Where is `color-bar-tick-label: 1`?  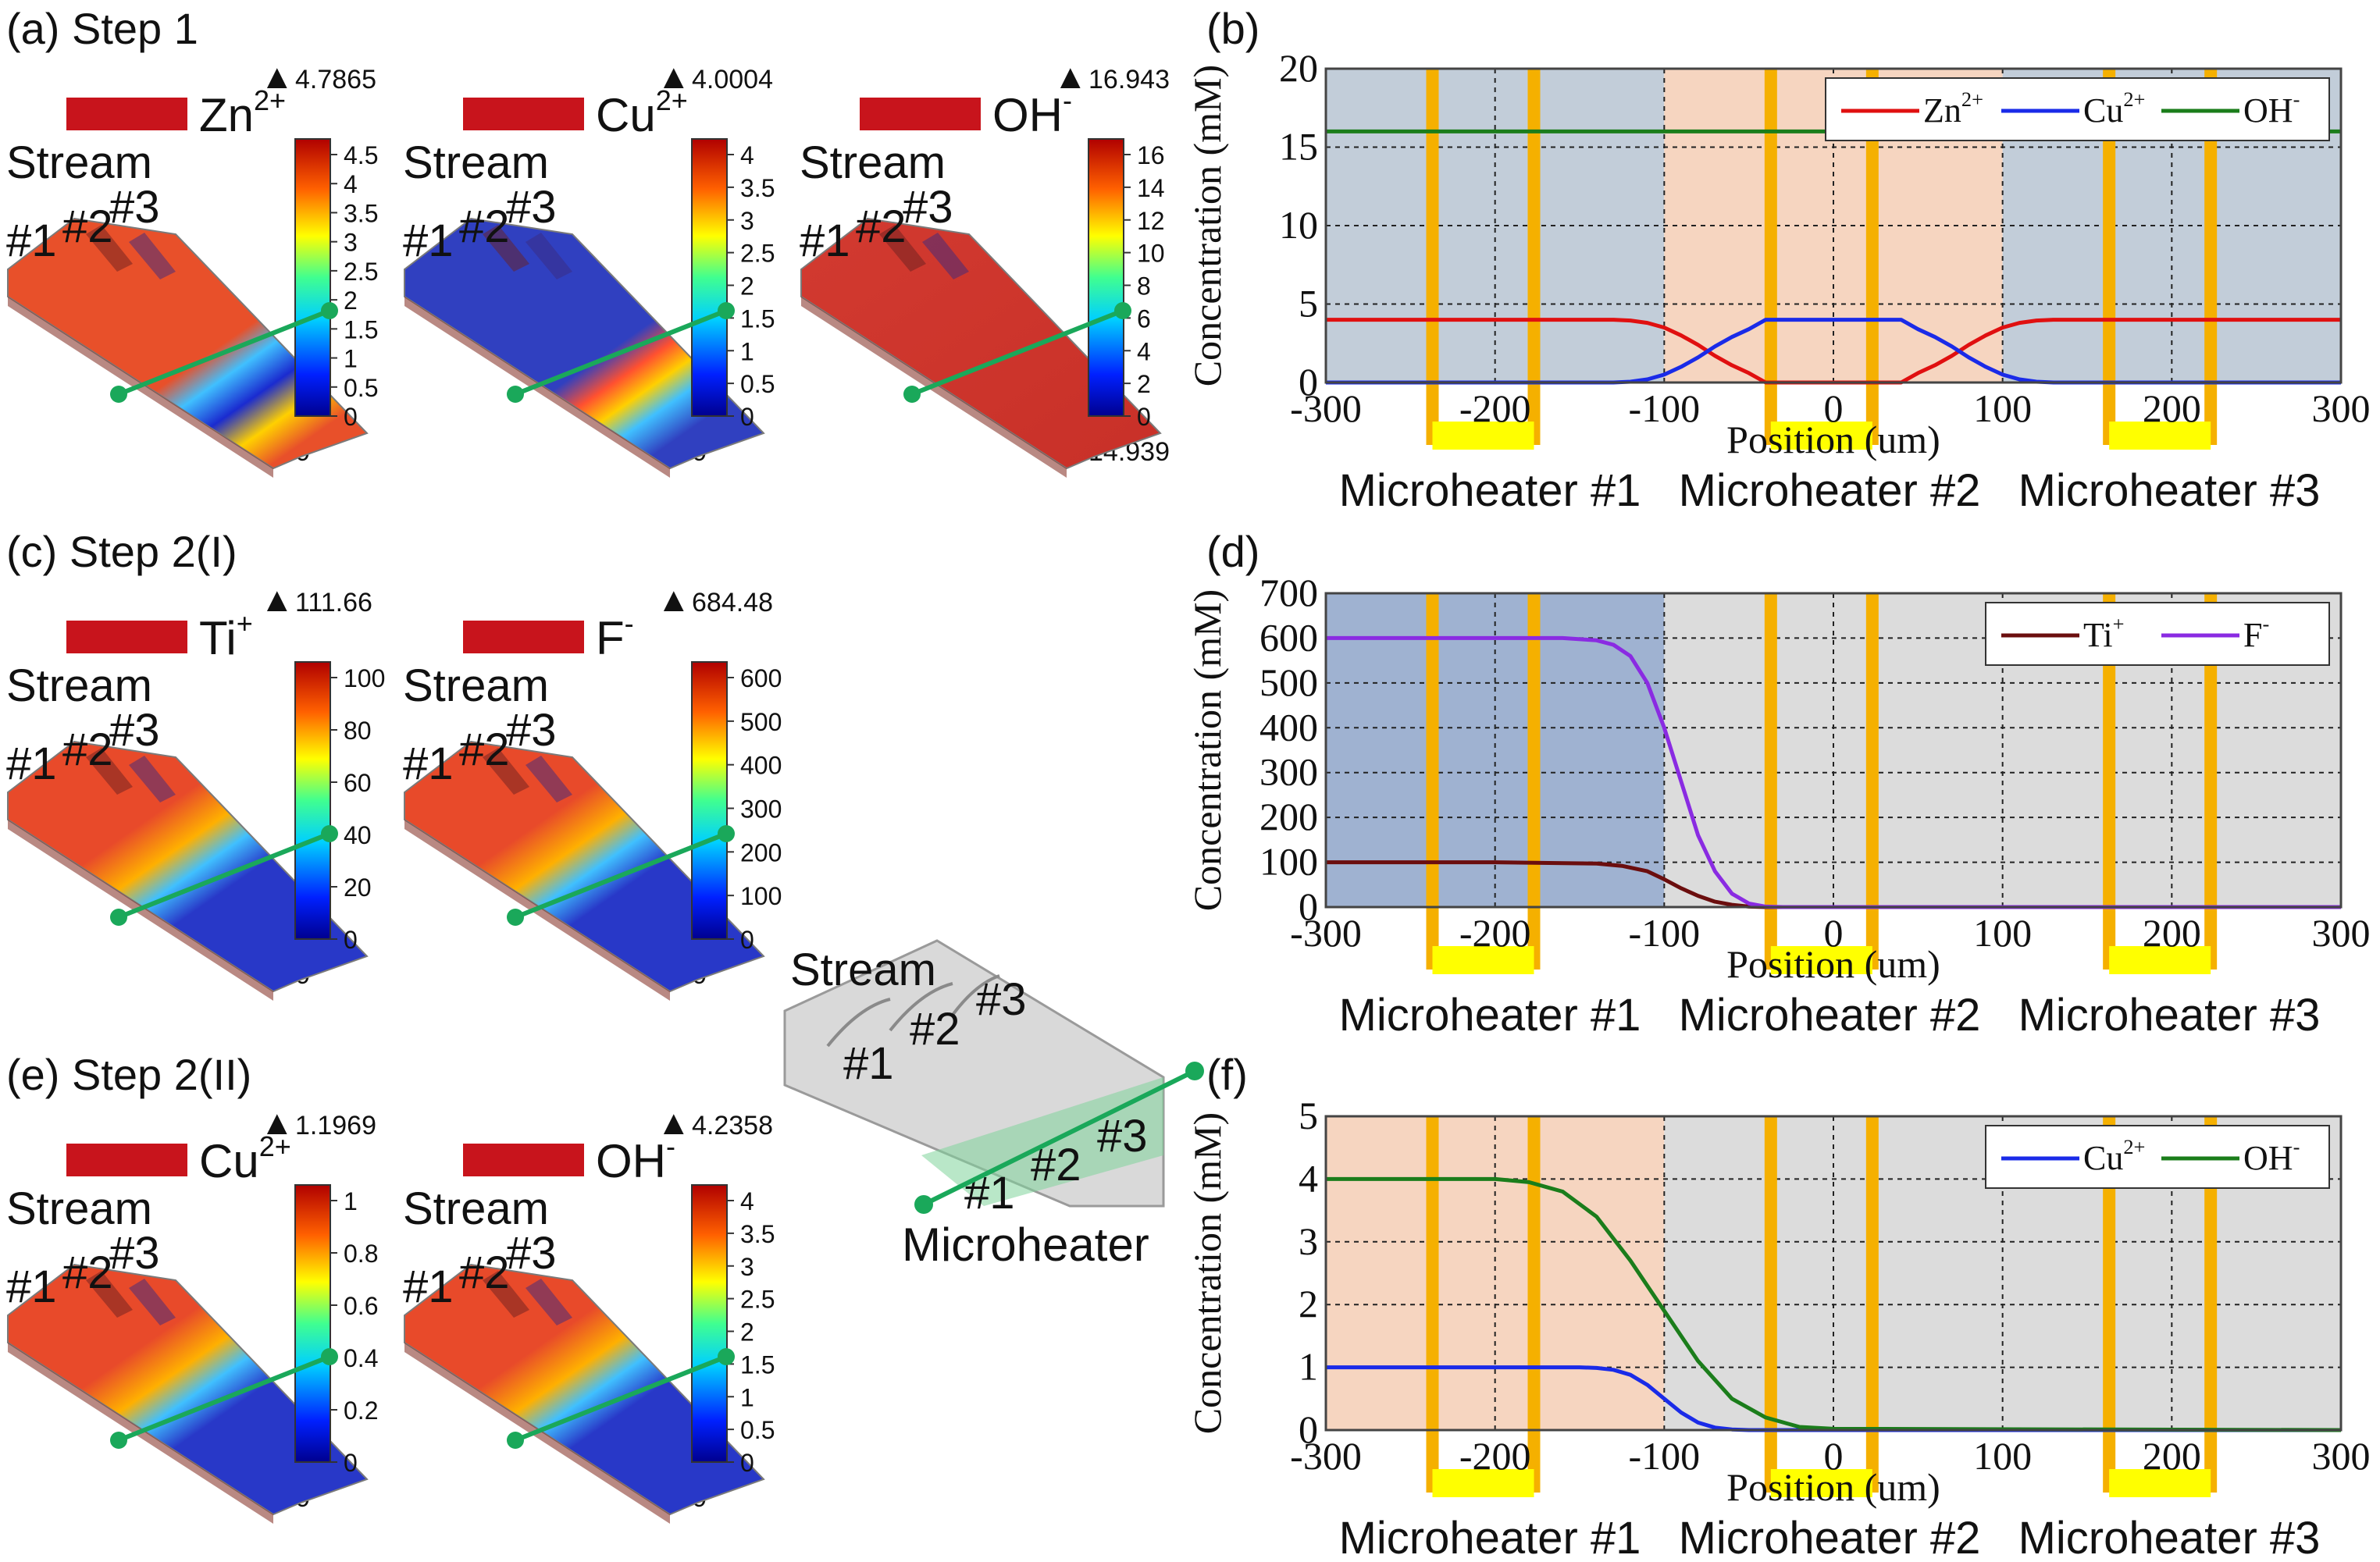 color-bar-tick-label: 1 is located at coordinates (351, 359).